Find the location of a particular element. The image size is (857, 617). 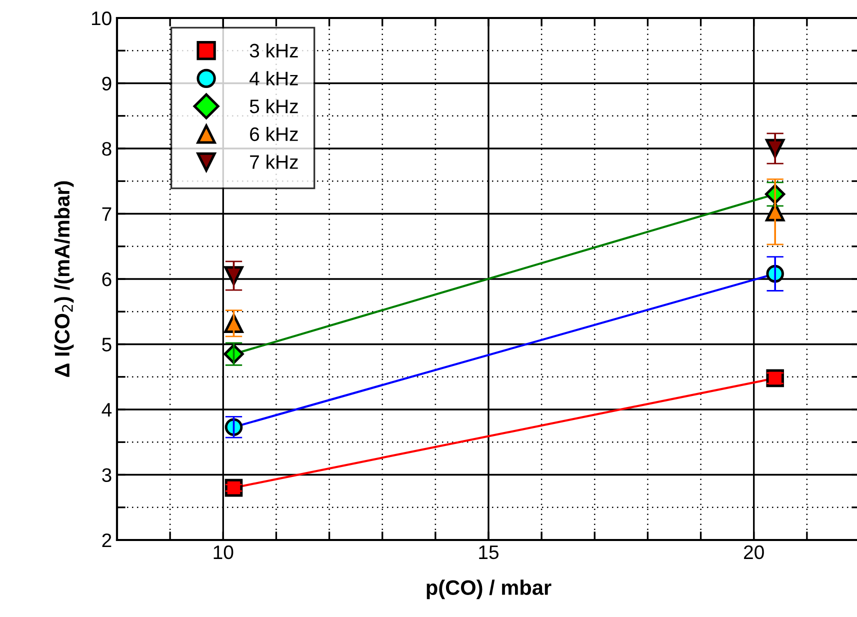

y-tick-label: 9 is located at coordinates (107, 83).